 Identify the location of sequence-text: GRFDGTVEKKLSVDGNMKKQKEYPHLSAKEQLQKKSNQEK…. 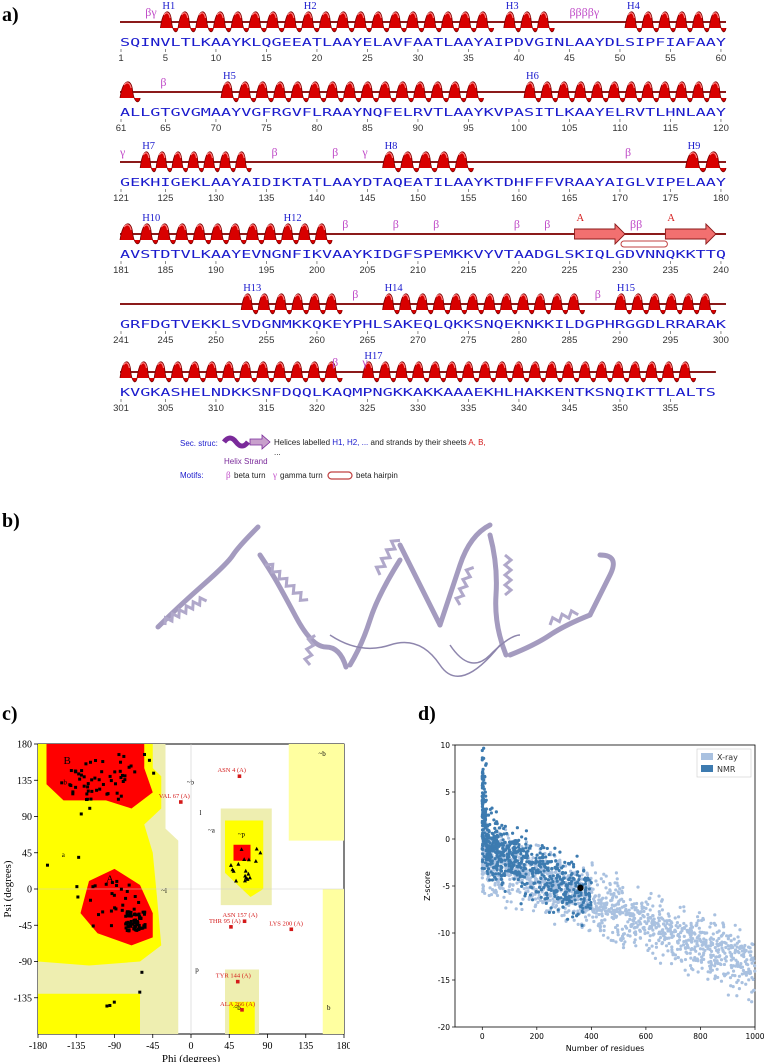
(423, 325).